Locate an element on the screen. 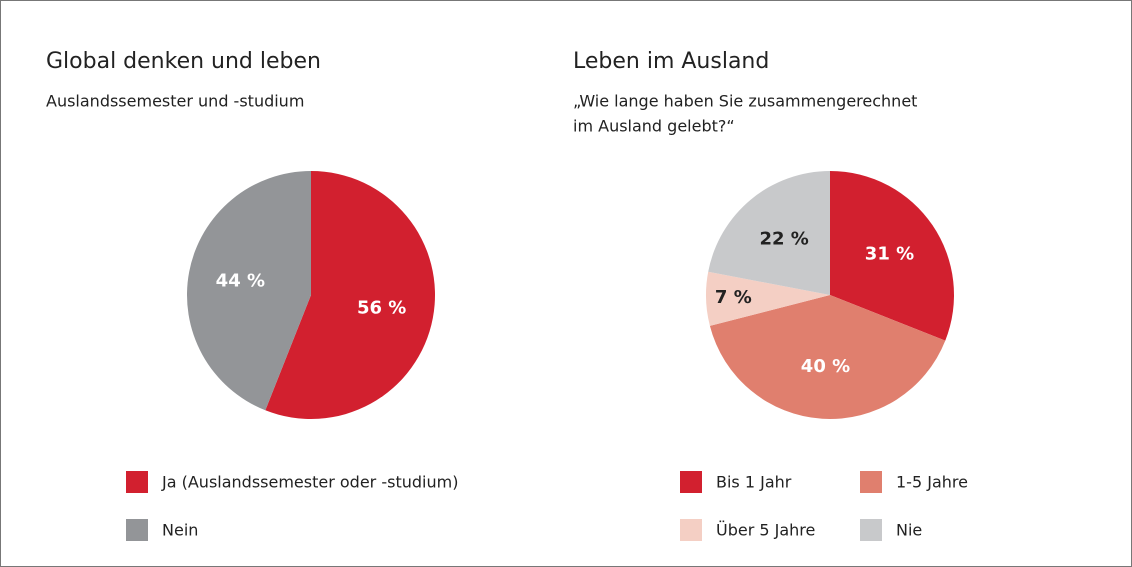 The height and width of the screenshot is (567, 1132). chart-title: Global denken und leben is located at coordinates (183, 61).